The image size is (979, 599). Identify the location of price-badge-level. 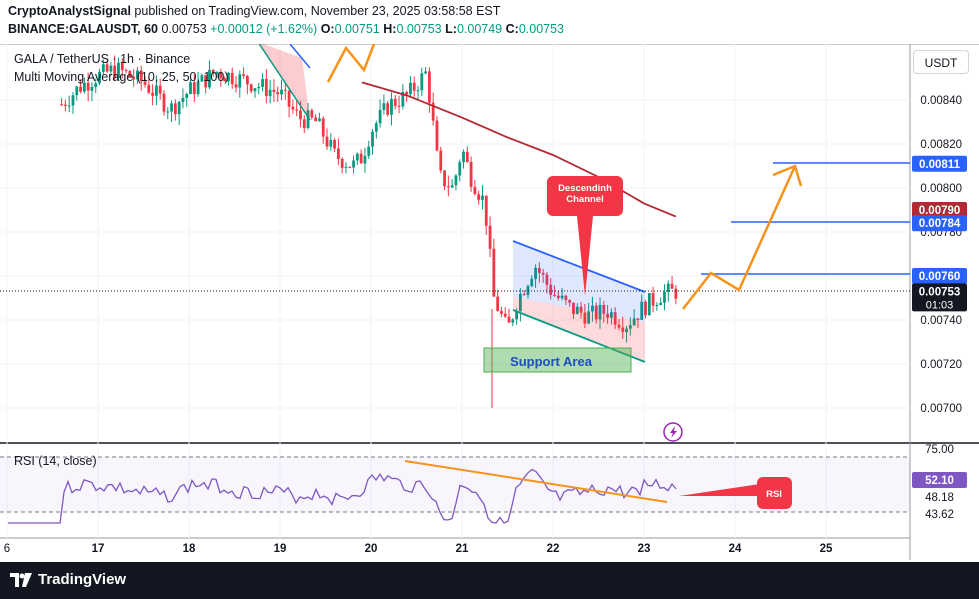
(939, 223).